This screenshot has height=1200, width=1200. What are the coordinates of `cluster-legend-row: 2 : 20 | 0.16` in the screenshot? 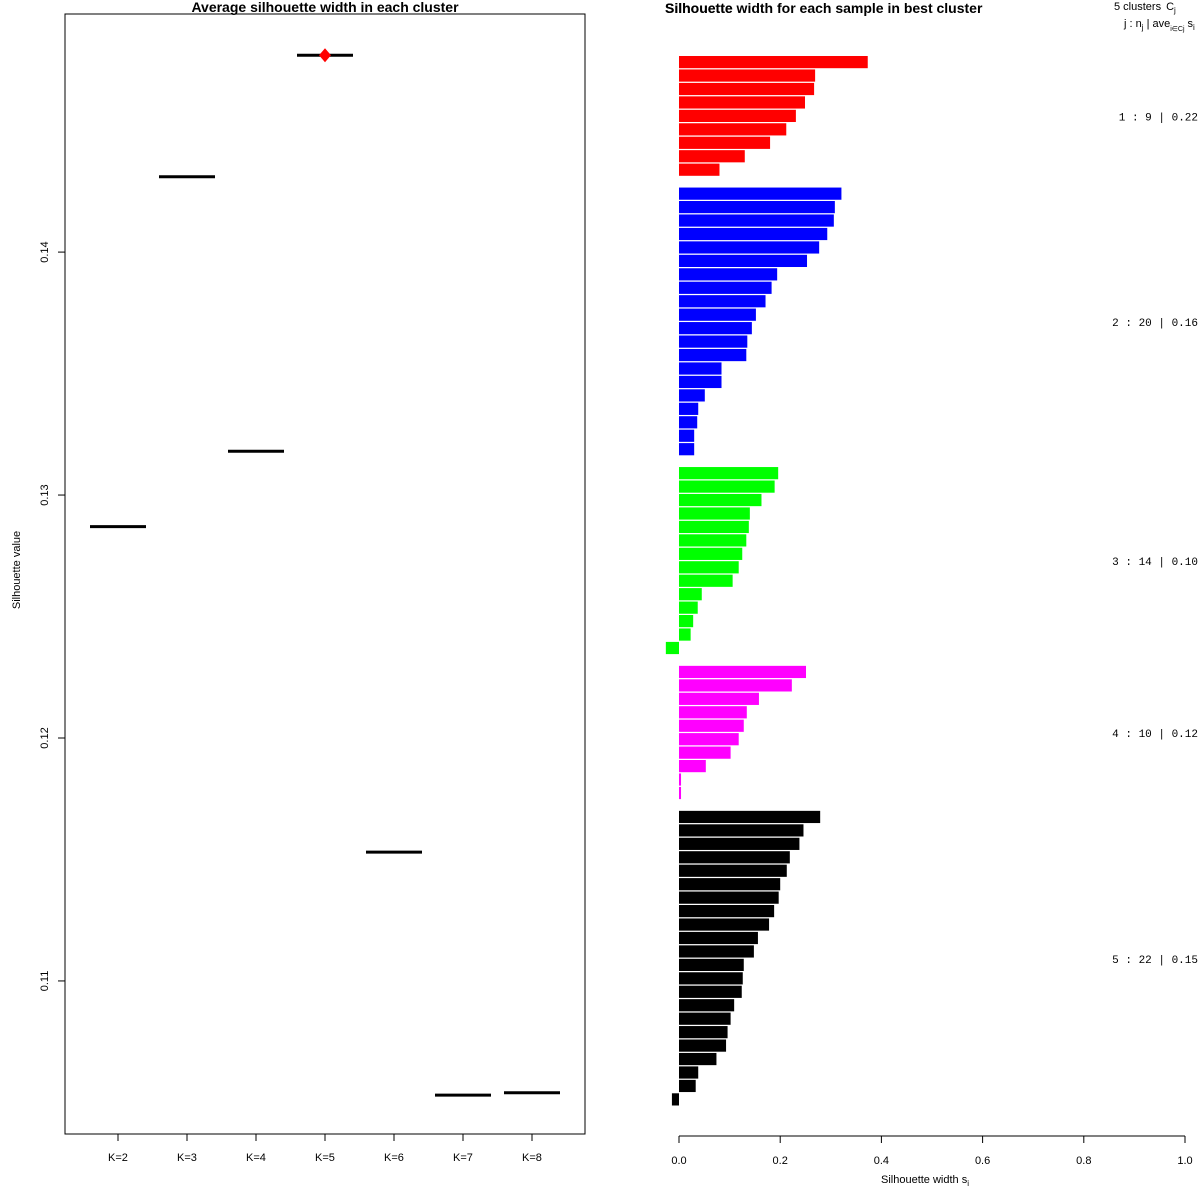 It's located at (1155, 324).